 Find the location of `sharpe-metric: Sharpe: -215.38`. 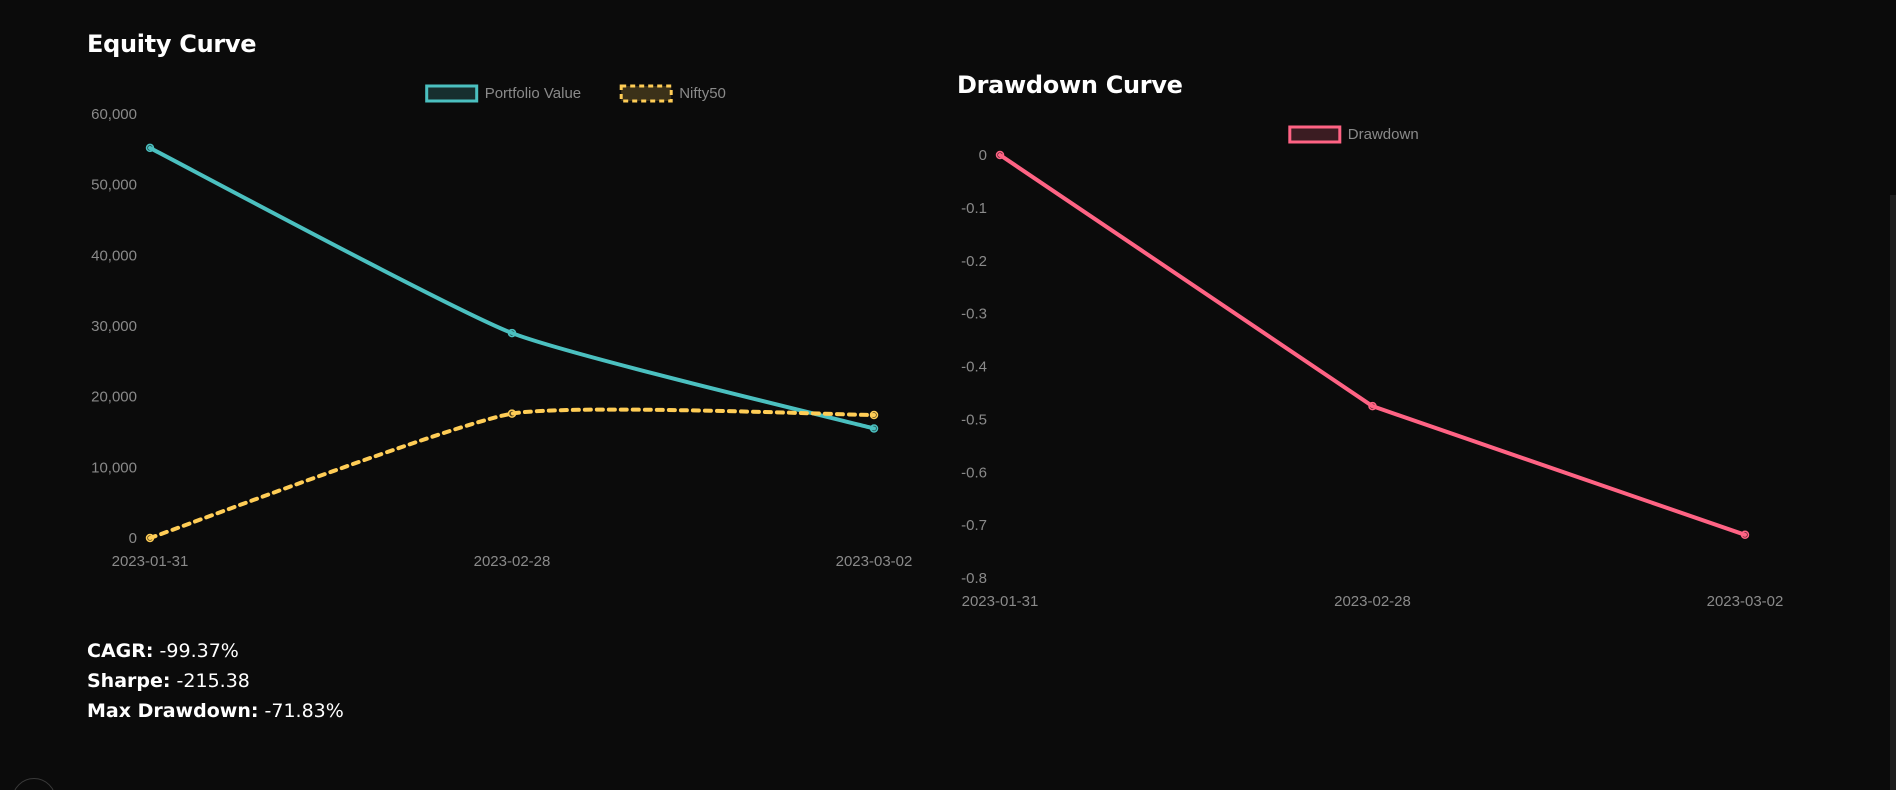

sharpe-metric: Sharpe: -215.38 is located at coordinates (215, 681).